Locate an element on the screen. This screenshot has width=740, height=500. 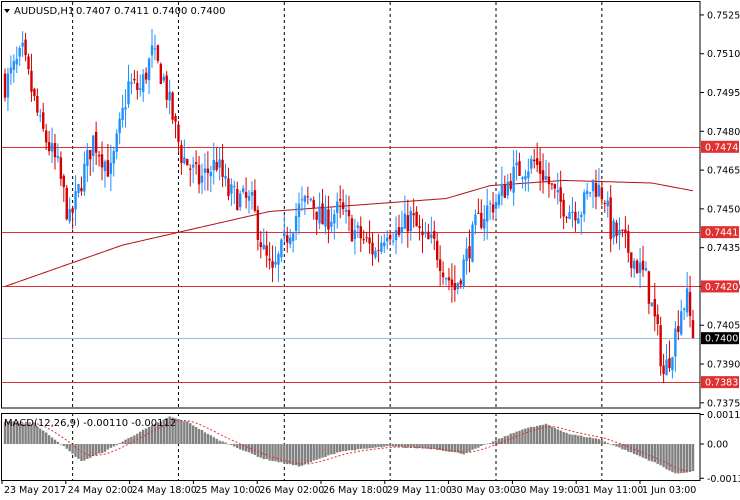
collapse-triangle-icon is located at coordinates (7, 11).